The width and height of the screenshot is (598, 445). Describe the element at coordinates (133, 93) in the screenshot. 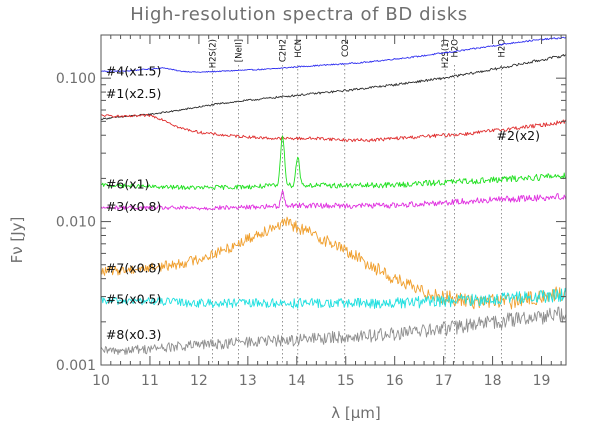

I see `series-label: #1(x2.5)` at that location.